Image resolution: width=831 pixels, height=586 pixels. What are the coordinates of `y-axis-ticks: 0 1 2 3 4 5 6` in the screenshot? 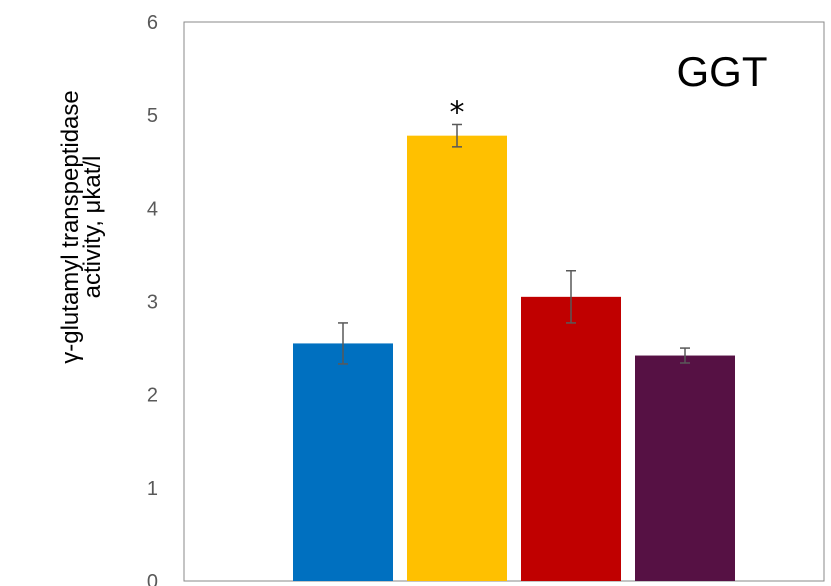 It's located at (152, 299).